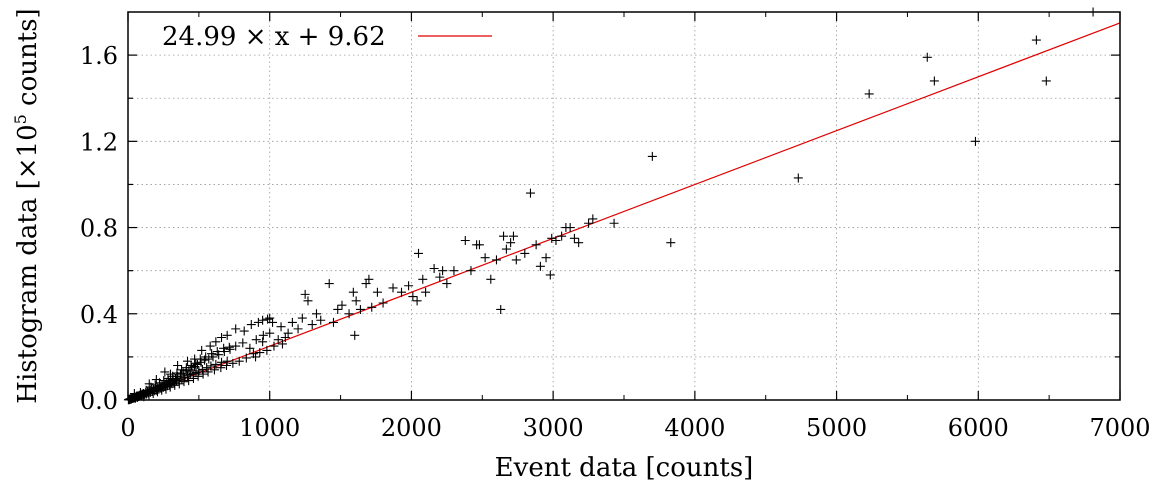 This screenshot has width=1165, height=489. Describe the element at coordinates (624, 468) in the screenshot. I see `x-axis-label: Event data [counts]` at that location.